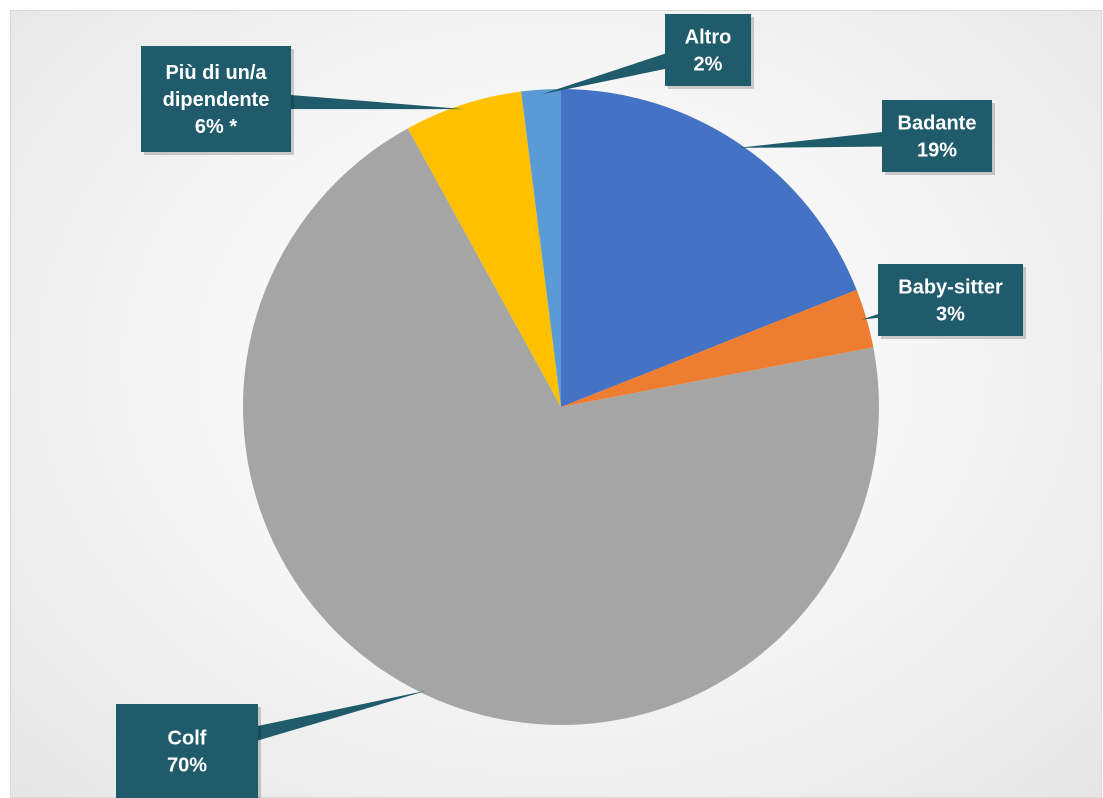 The width and height of the screenshot is (1103, 798). I want to click on data-label-name-baby-sitter: Baby-sitter, so click(950, 288).